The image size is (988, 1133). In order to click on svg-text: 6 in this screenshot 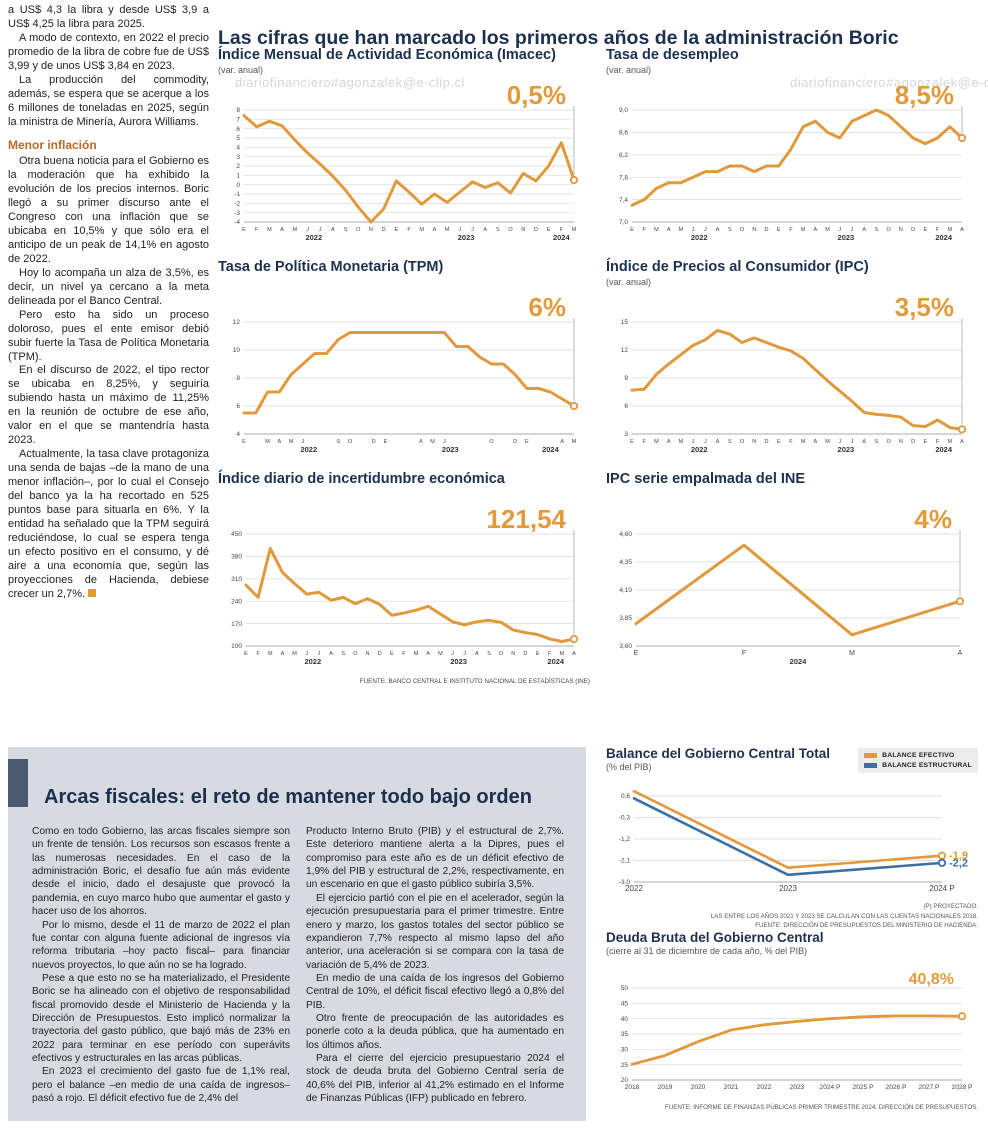, I will do `click(238, 406)`.